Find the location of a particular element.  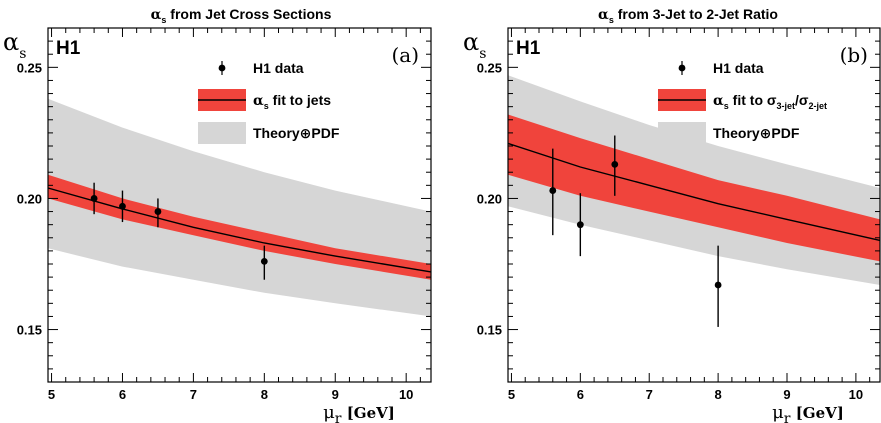

panel-a-fit-band is located at coordinates (239, 227).